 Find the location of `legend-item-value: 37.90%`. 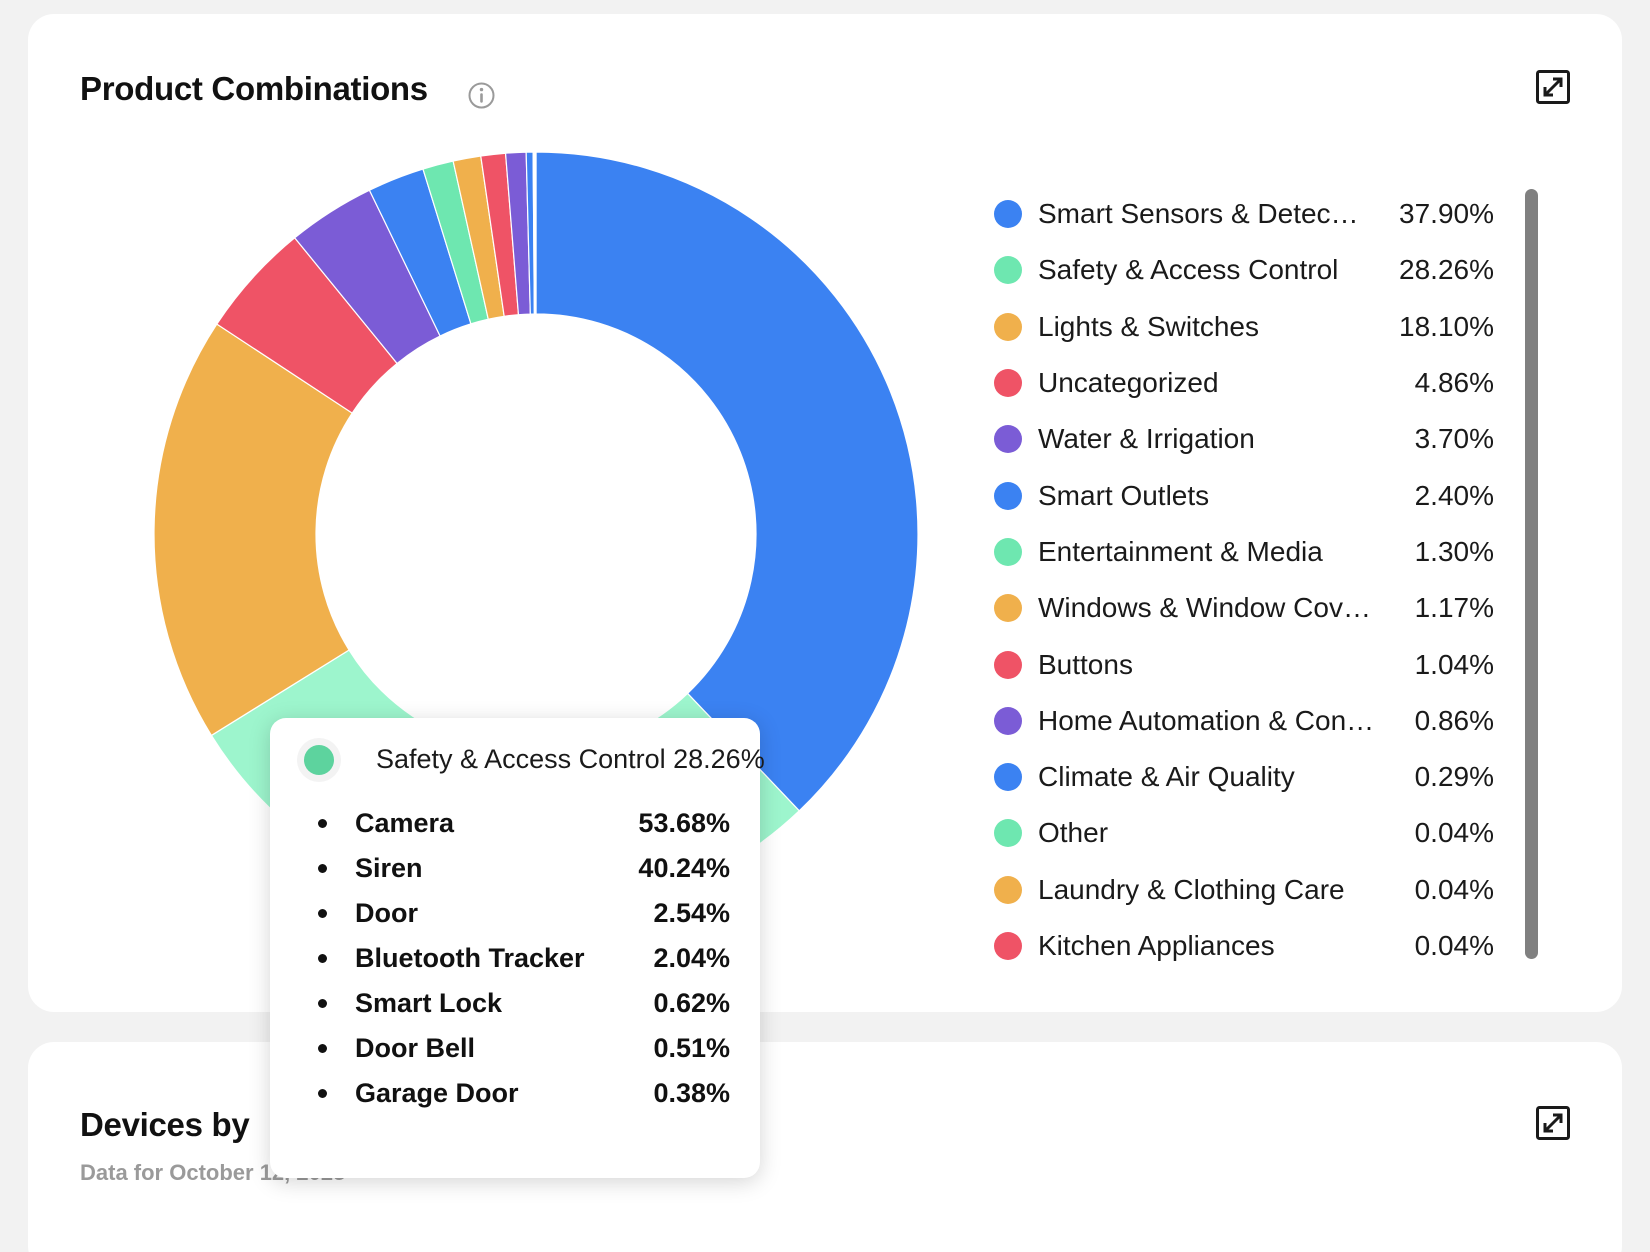

legend-item-value: 37.90% is located at coordinates (1446, 214).